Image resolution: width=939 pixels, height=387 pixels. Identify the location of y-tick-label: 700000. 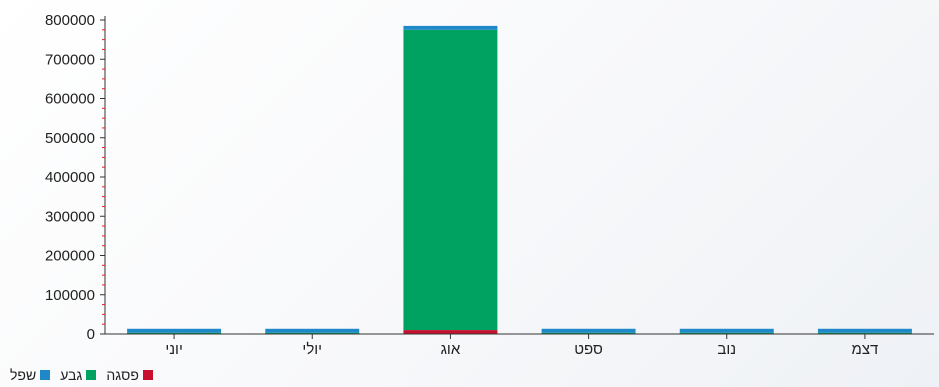
(70, 59).